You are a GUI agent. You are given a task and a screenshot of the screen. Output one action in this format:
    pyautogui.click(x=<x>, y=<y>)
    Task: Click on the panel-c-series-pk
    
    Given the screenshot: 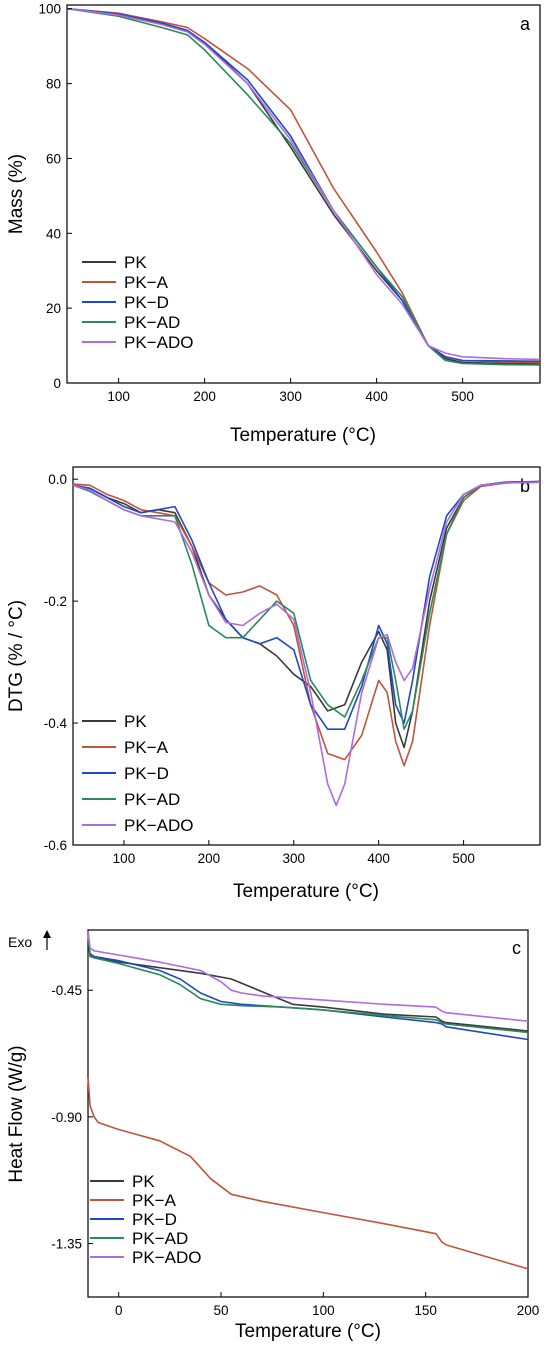 What is the action you would take?
    pyautogui.click(x=308, y=981)
    